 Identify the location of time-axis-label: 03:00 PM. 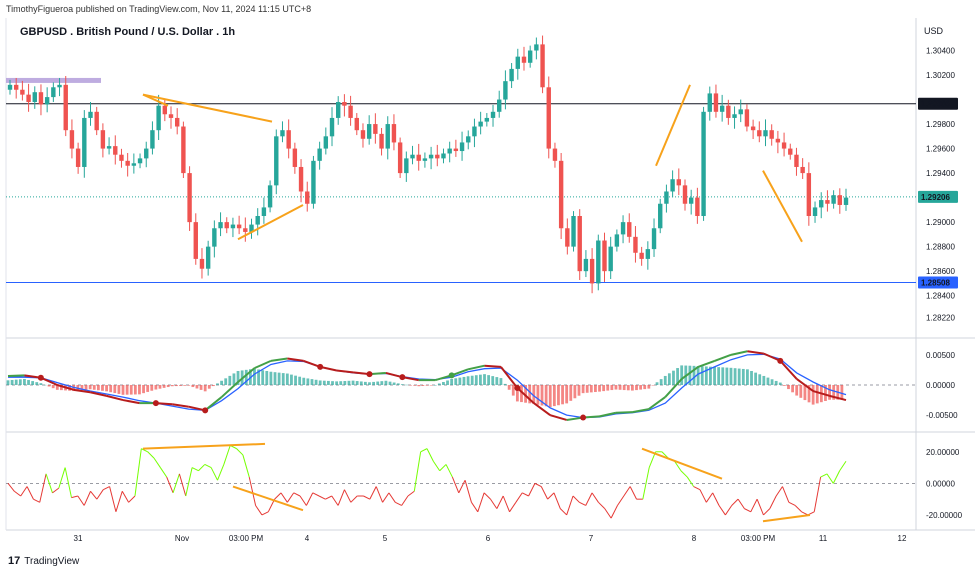
(758, 538).